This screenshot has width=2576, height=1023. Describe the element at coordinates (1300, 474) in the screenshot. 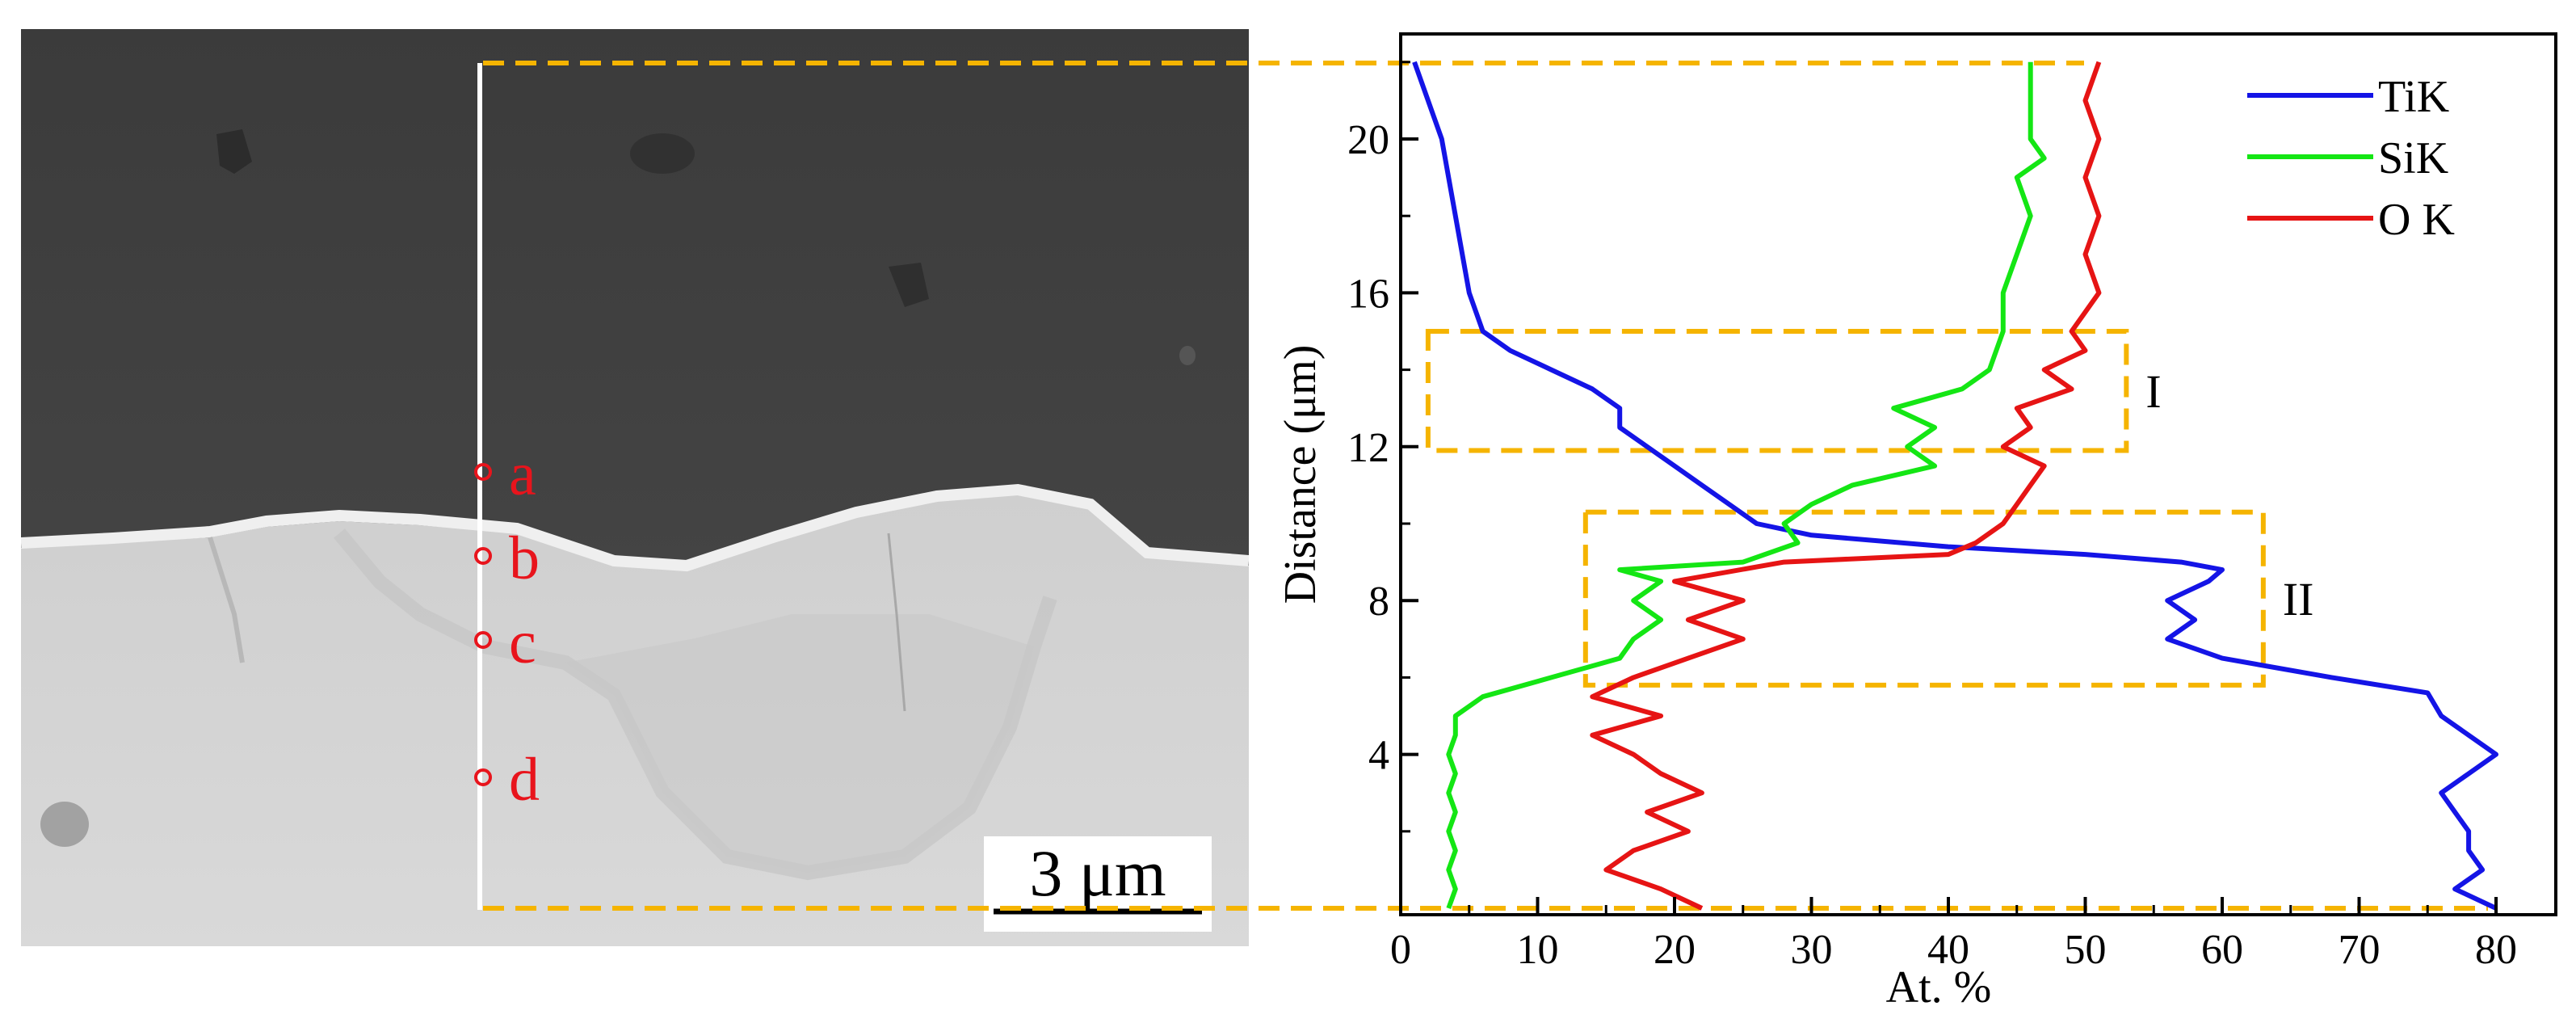

I see `y-axis-label: Distance (μm)` at that location.